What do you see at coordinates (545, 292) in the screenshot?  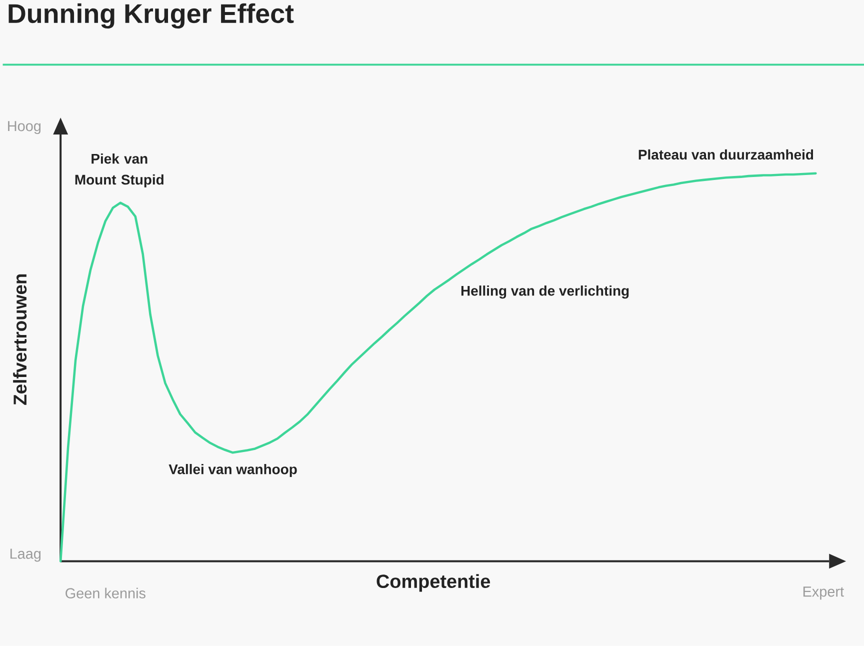 I see `annotation: Helling van de verlichting` at bounding box center [545, 292].